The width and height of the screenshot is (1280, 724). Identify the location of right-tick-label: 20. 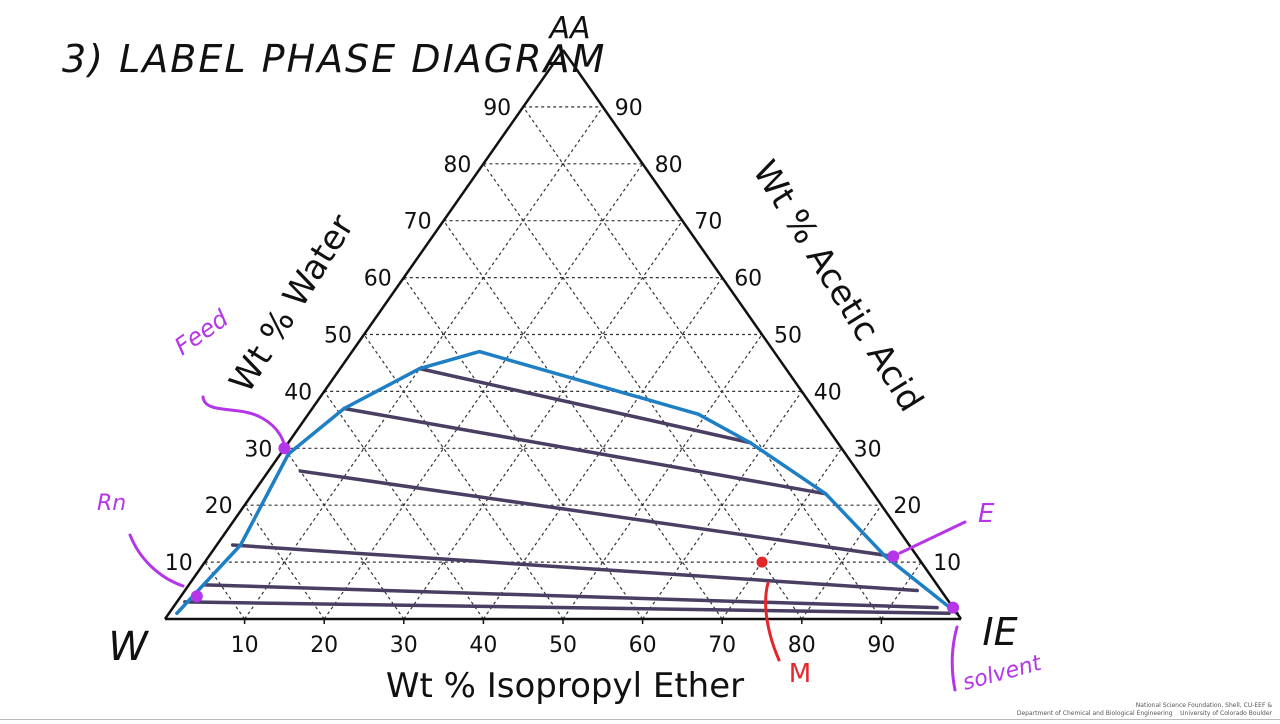
(907, 506).